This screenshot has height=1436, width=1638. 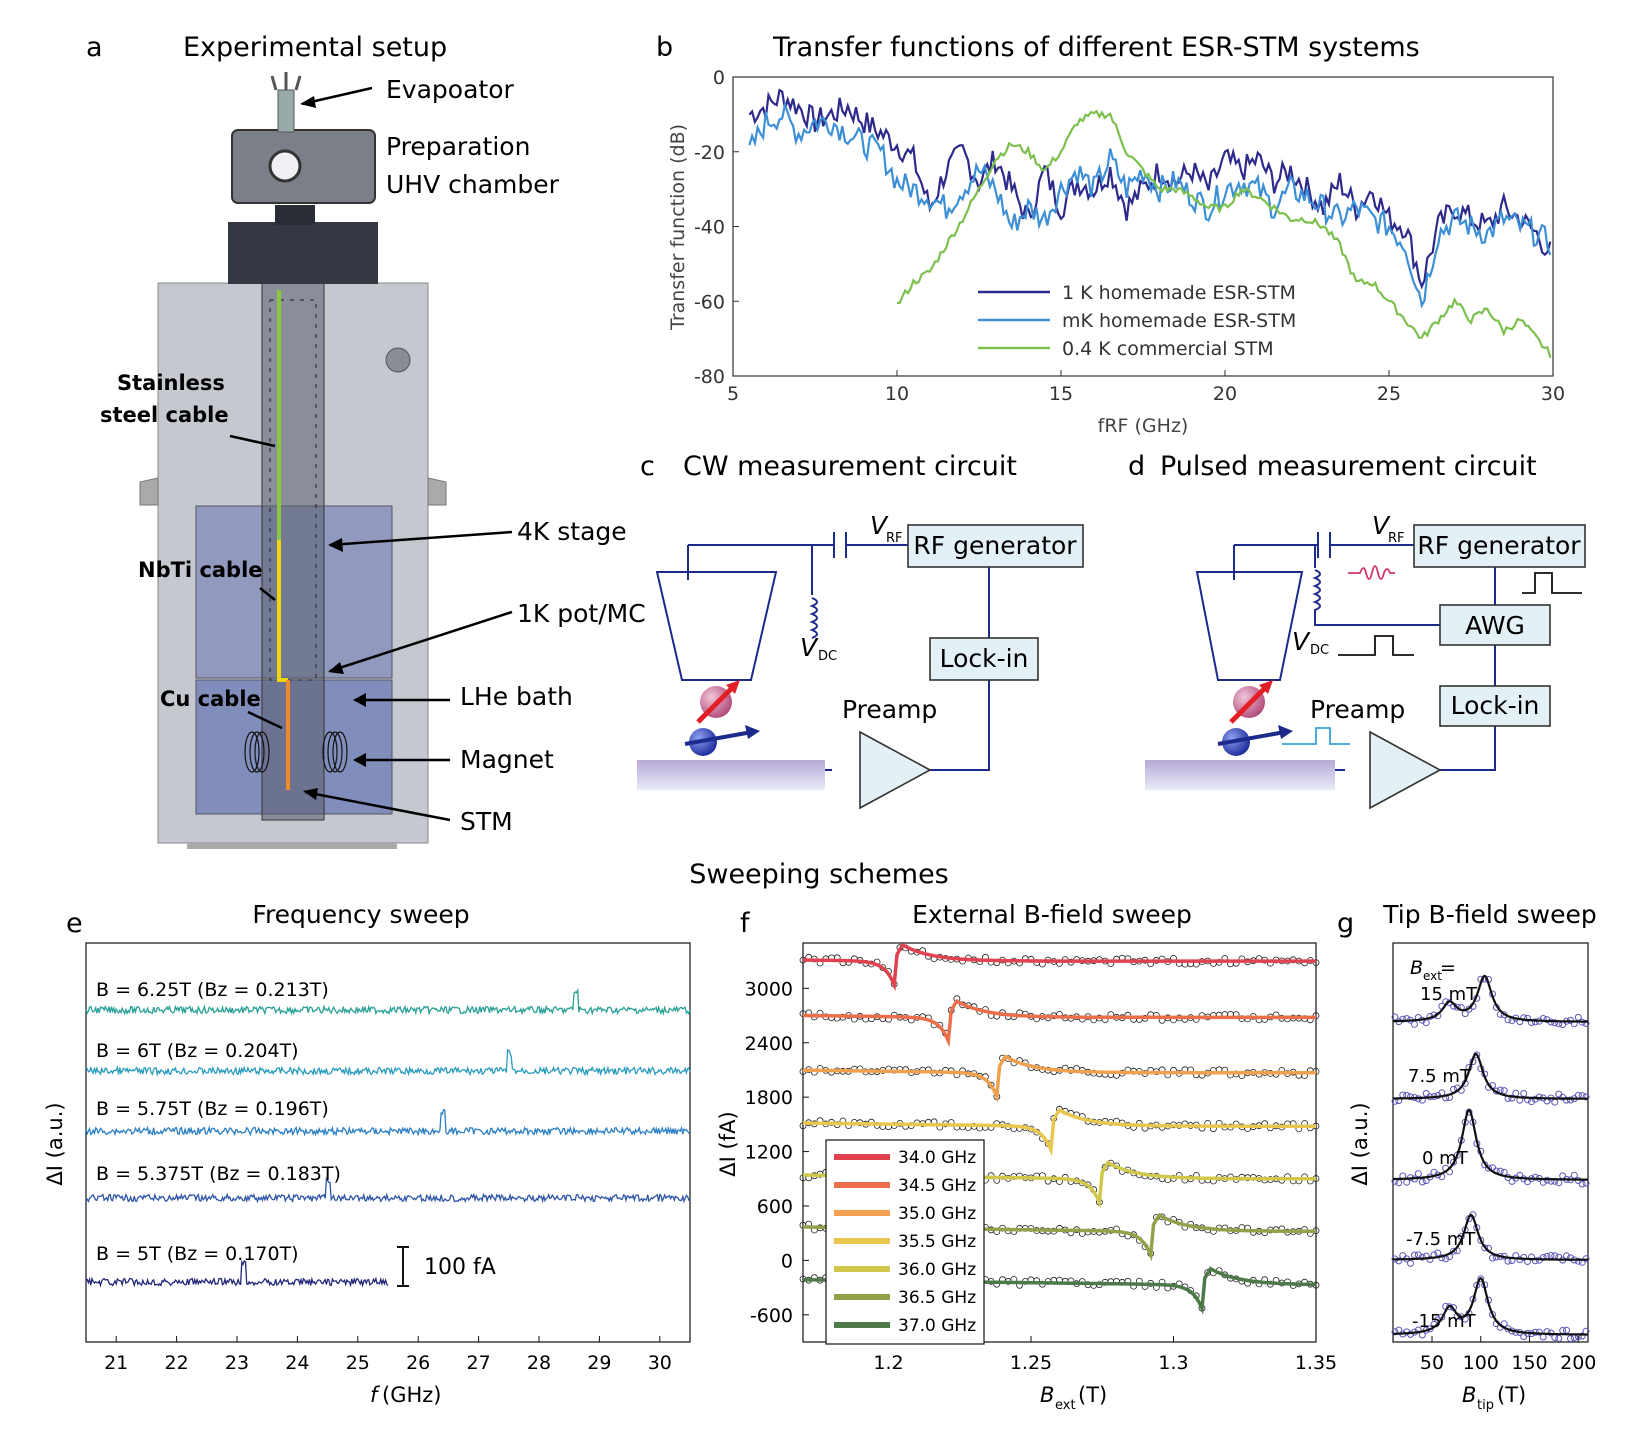 I want to click on freq-trace-label: B = 6.25T (Bz = 0.213T), so click(x=212, y=990).